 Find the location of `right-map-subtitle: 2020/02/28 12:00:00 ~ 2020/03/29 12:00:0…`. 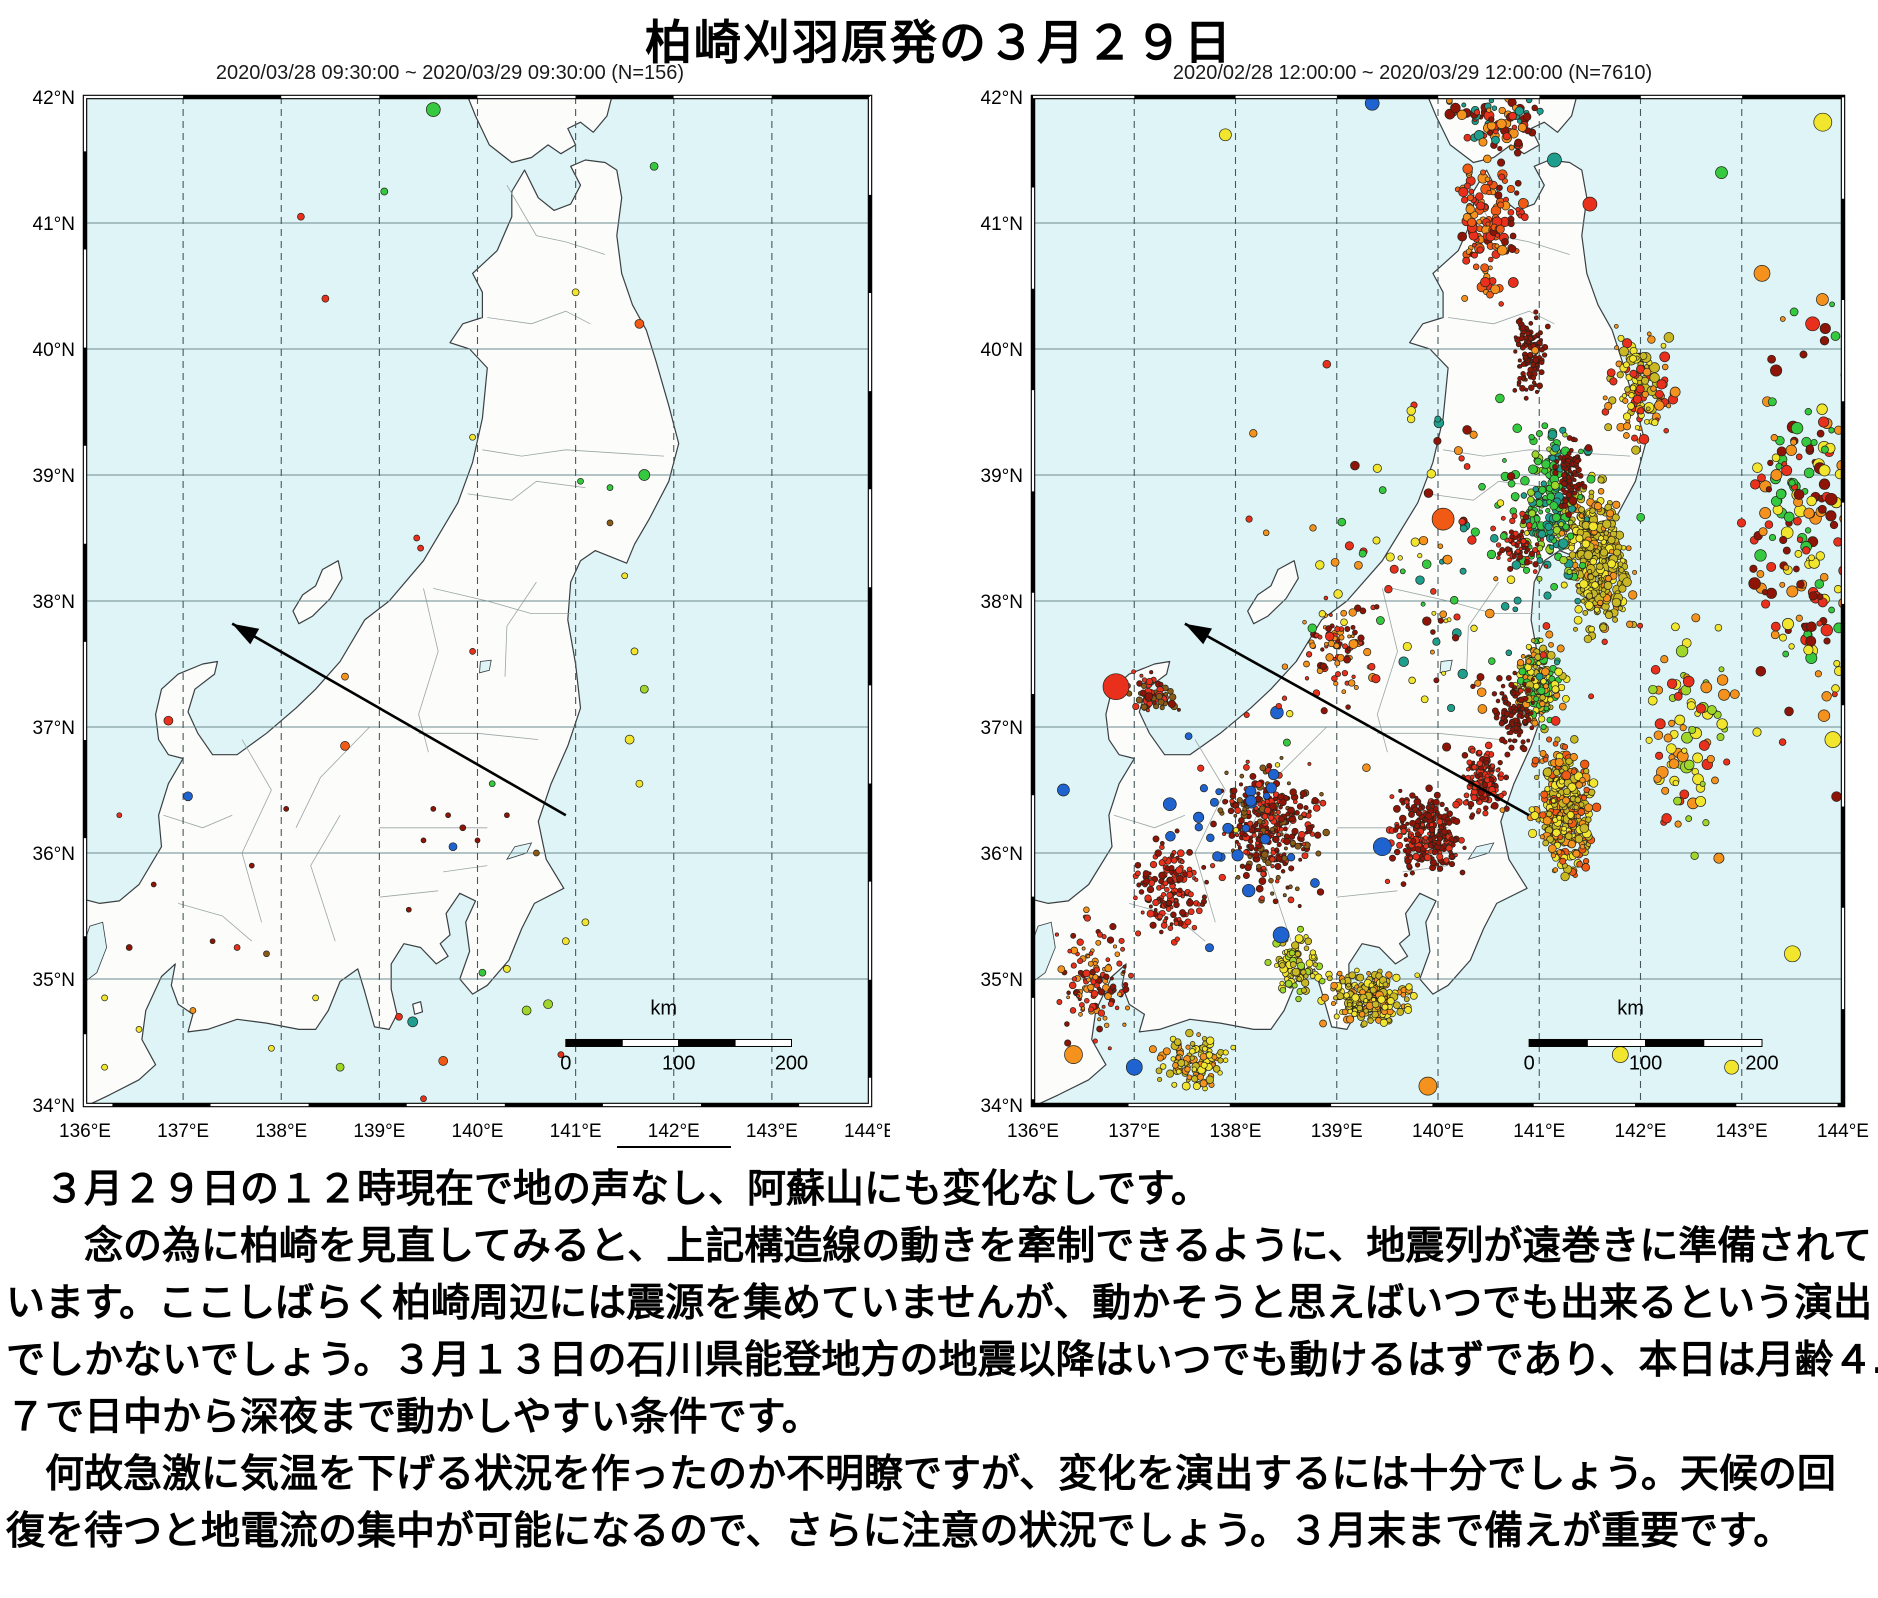

right-map-subtitle: 2020/02/28 12:00:00 ~ 2020/03/29 12:00:0… is located at coordinates (1412, 73).